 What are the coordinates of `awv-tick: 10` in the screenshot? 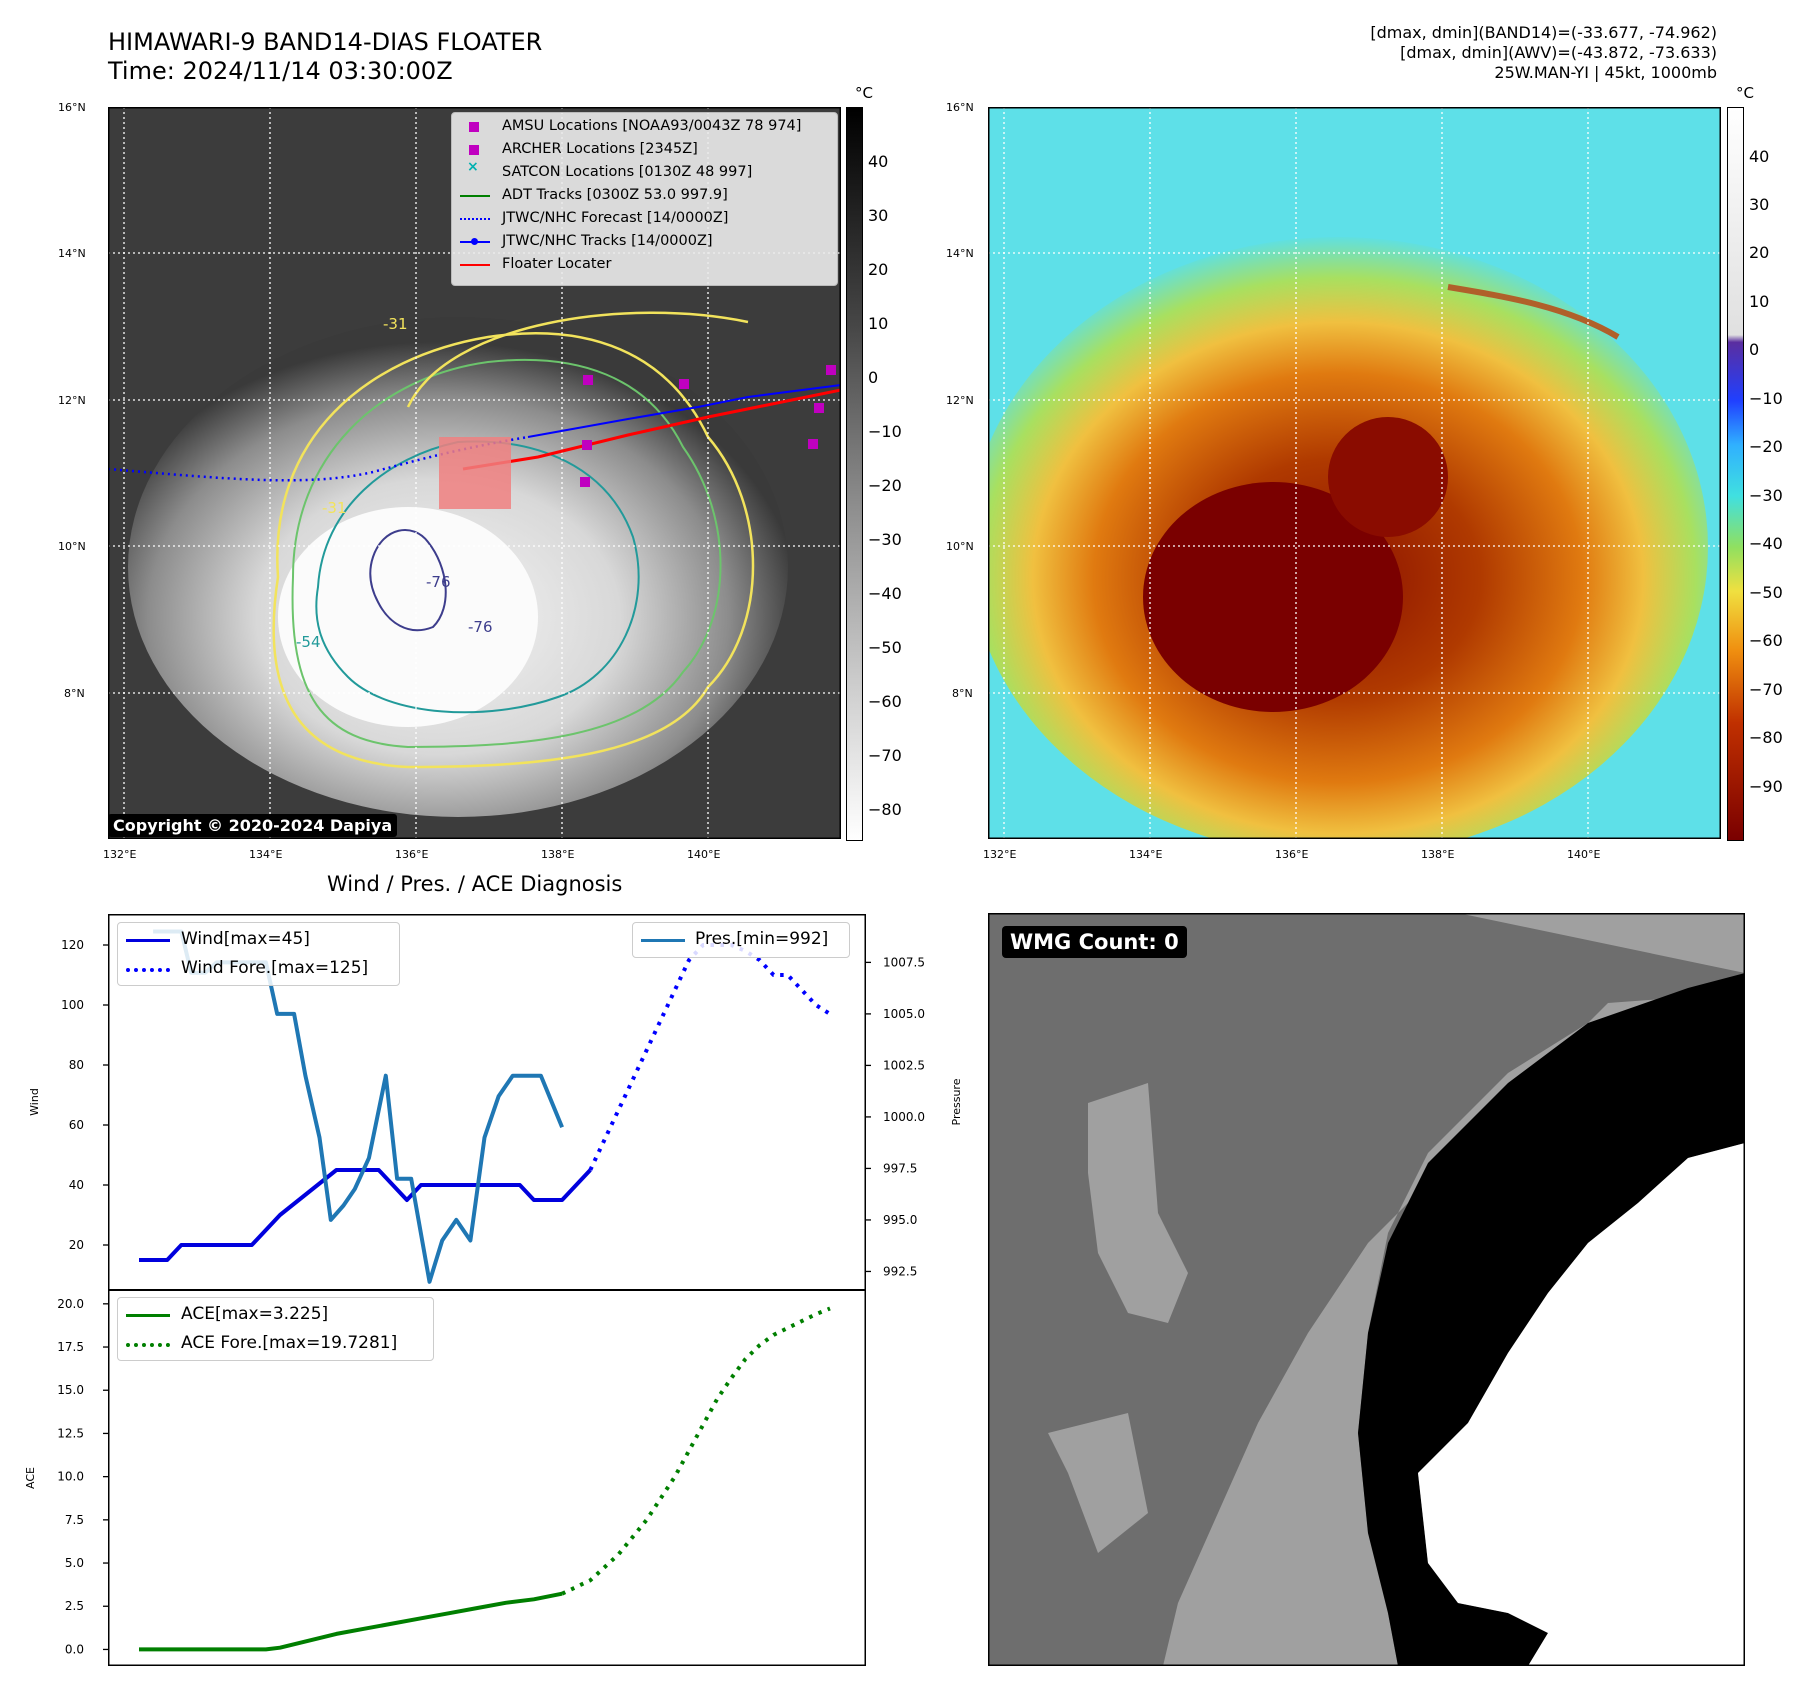 It's located at (1759, 301).